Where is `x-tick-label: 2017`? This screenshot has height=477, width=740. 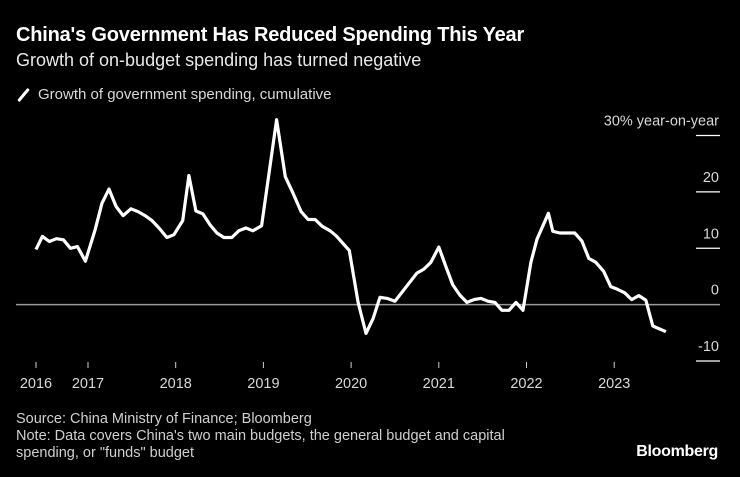
x-tick-label: 2017 is located at coordinates (88, 384).